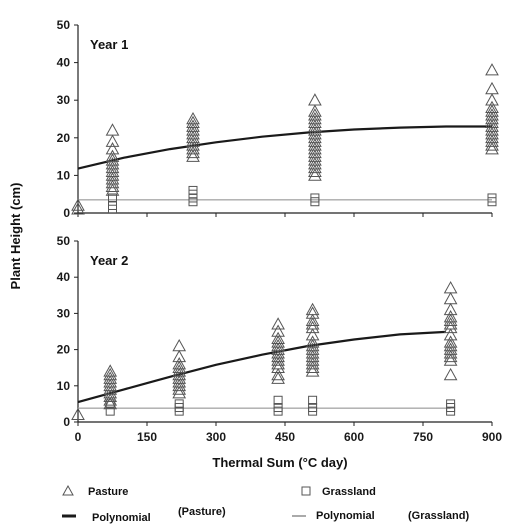 This screenshot has height=526, width=508. I want to click on panel-title: Year 2, so click(109, 260).